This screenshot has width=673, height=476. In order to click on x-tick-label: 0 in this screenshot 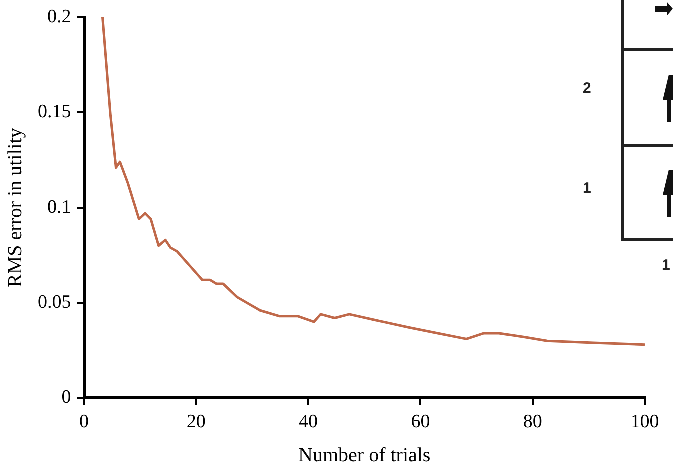, I will do `click(84, 422)`.